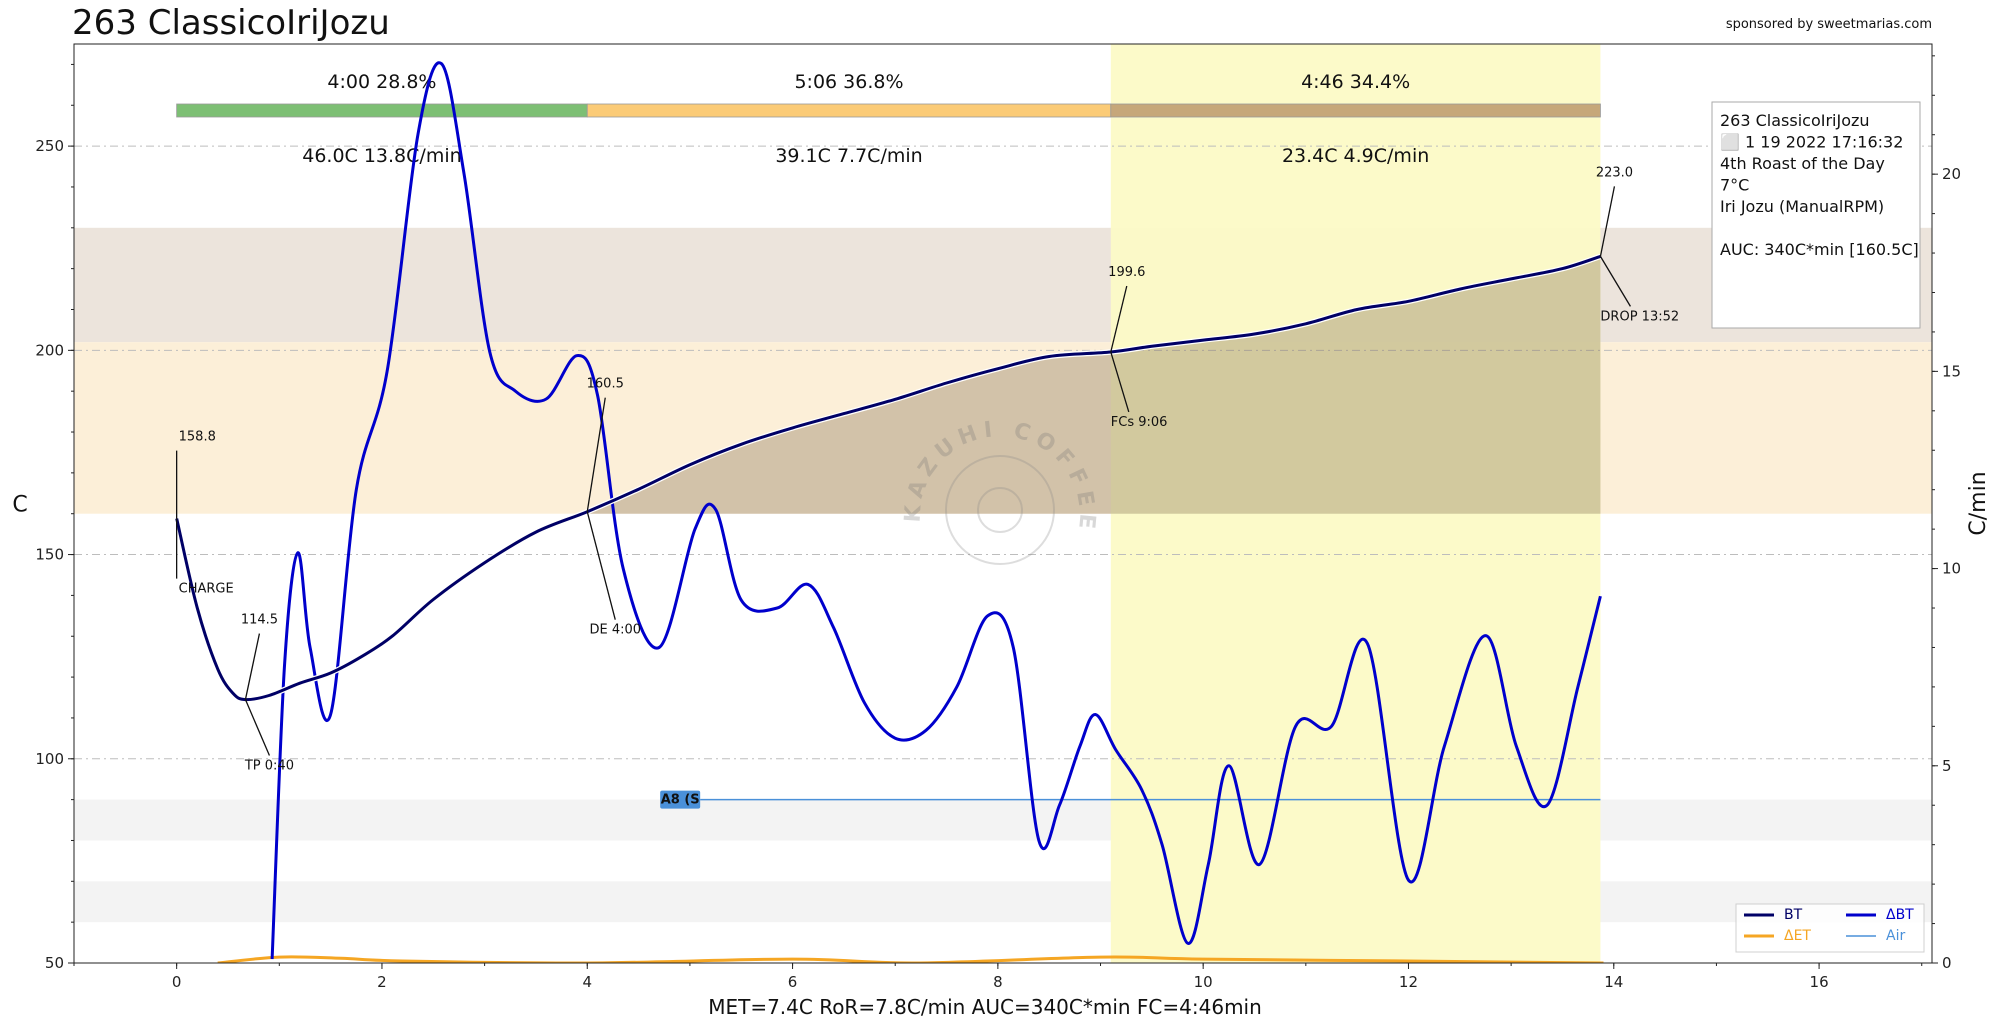 This screenshot has width=1998, height=1024. What do you see at coordinates (1951, 174) in the screenshot?
I see `y-right-tick-label-4: 20` at bounding box center [1951, 174].